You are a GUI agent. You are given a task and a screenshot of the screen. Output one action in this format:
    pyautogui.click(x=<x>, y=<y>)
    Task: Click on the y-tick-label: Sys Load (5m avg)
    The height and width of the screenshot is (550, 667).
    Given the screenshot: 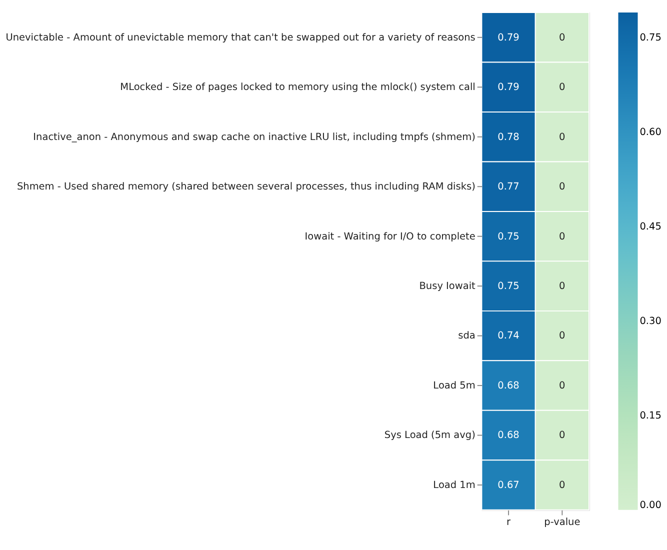 What is the action you would take?
    pyautogui.click(x=430, y=436)
    